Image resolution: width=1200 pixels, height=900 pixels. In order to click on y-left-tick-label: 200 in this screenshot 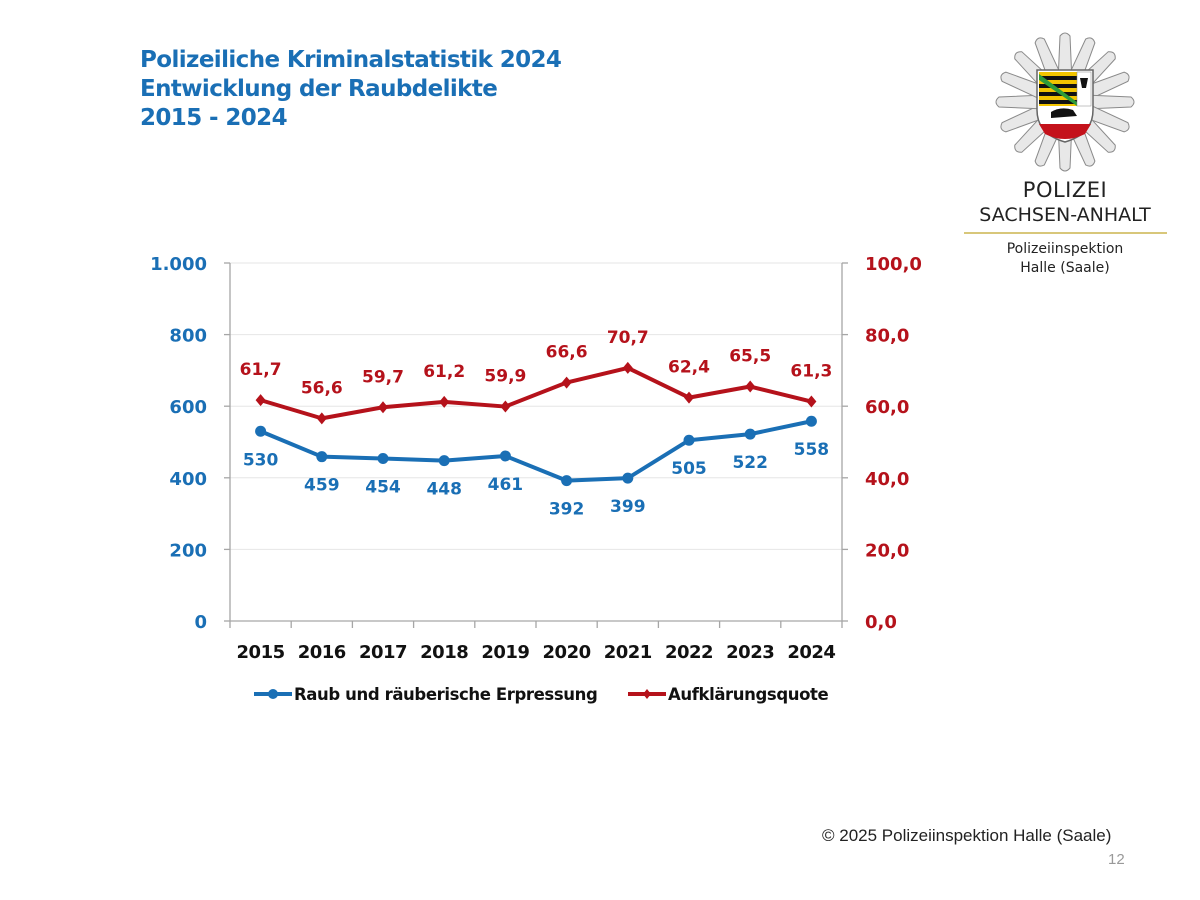, I will do `click(188, 550)`.